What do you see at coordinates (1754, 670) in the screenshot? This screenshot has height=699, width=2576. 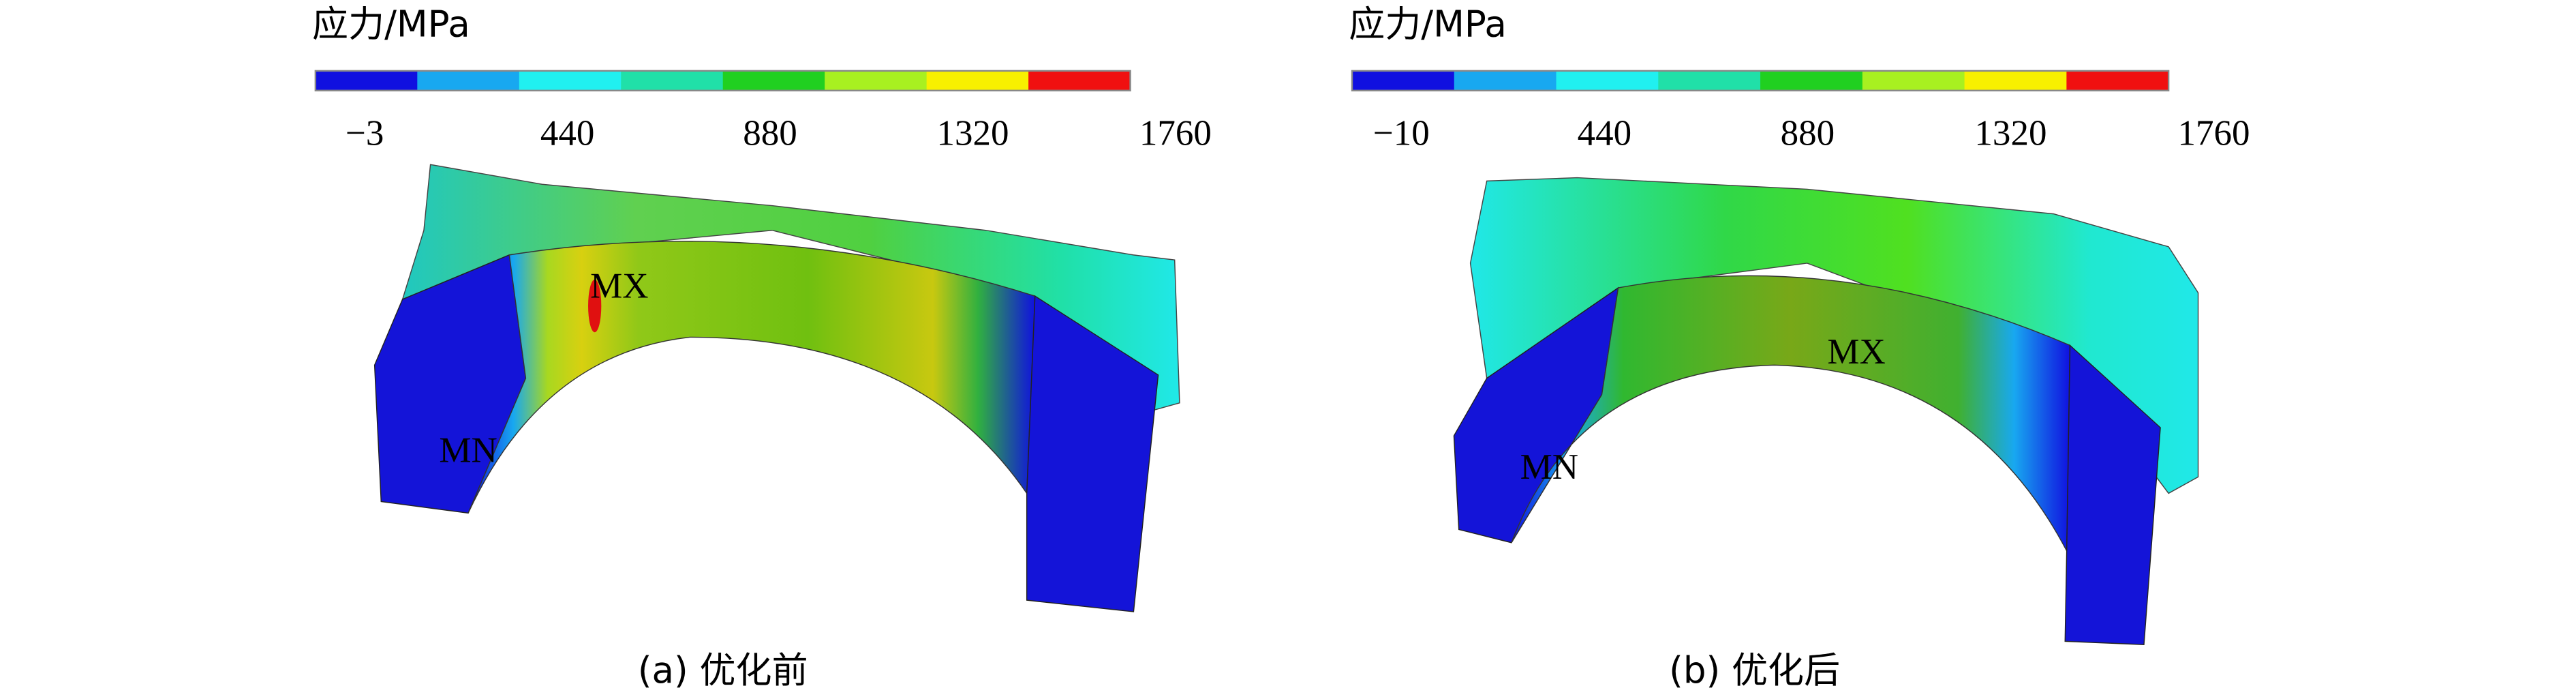 I see `caption: (b) 优化后` at bounding box center [1754, 670].